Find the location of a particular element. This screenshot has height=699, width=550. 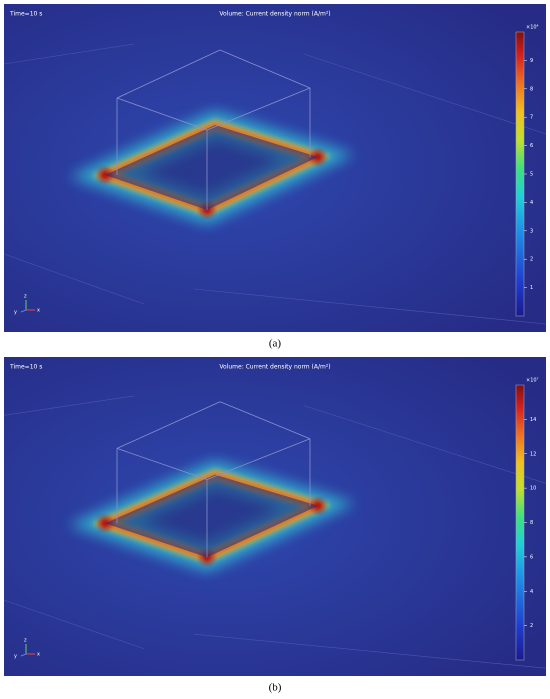

hotspot is located at coordinates (318, 505).